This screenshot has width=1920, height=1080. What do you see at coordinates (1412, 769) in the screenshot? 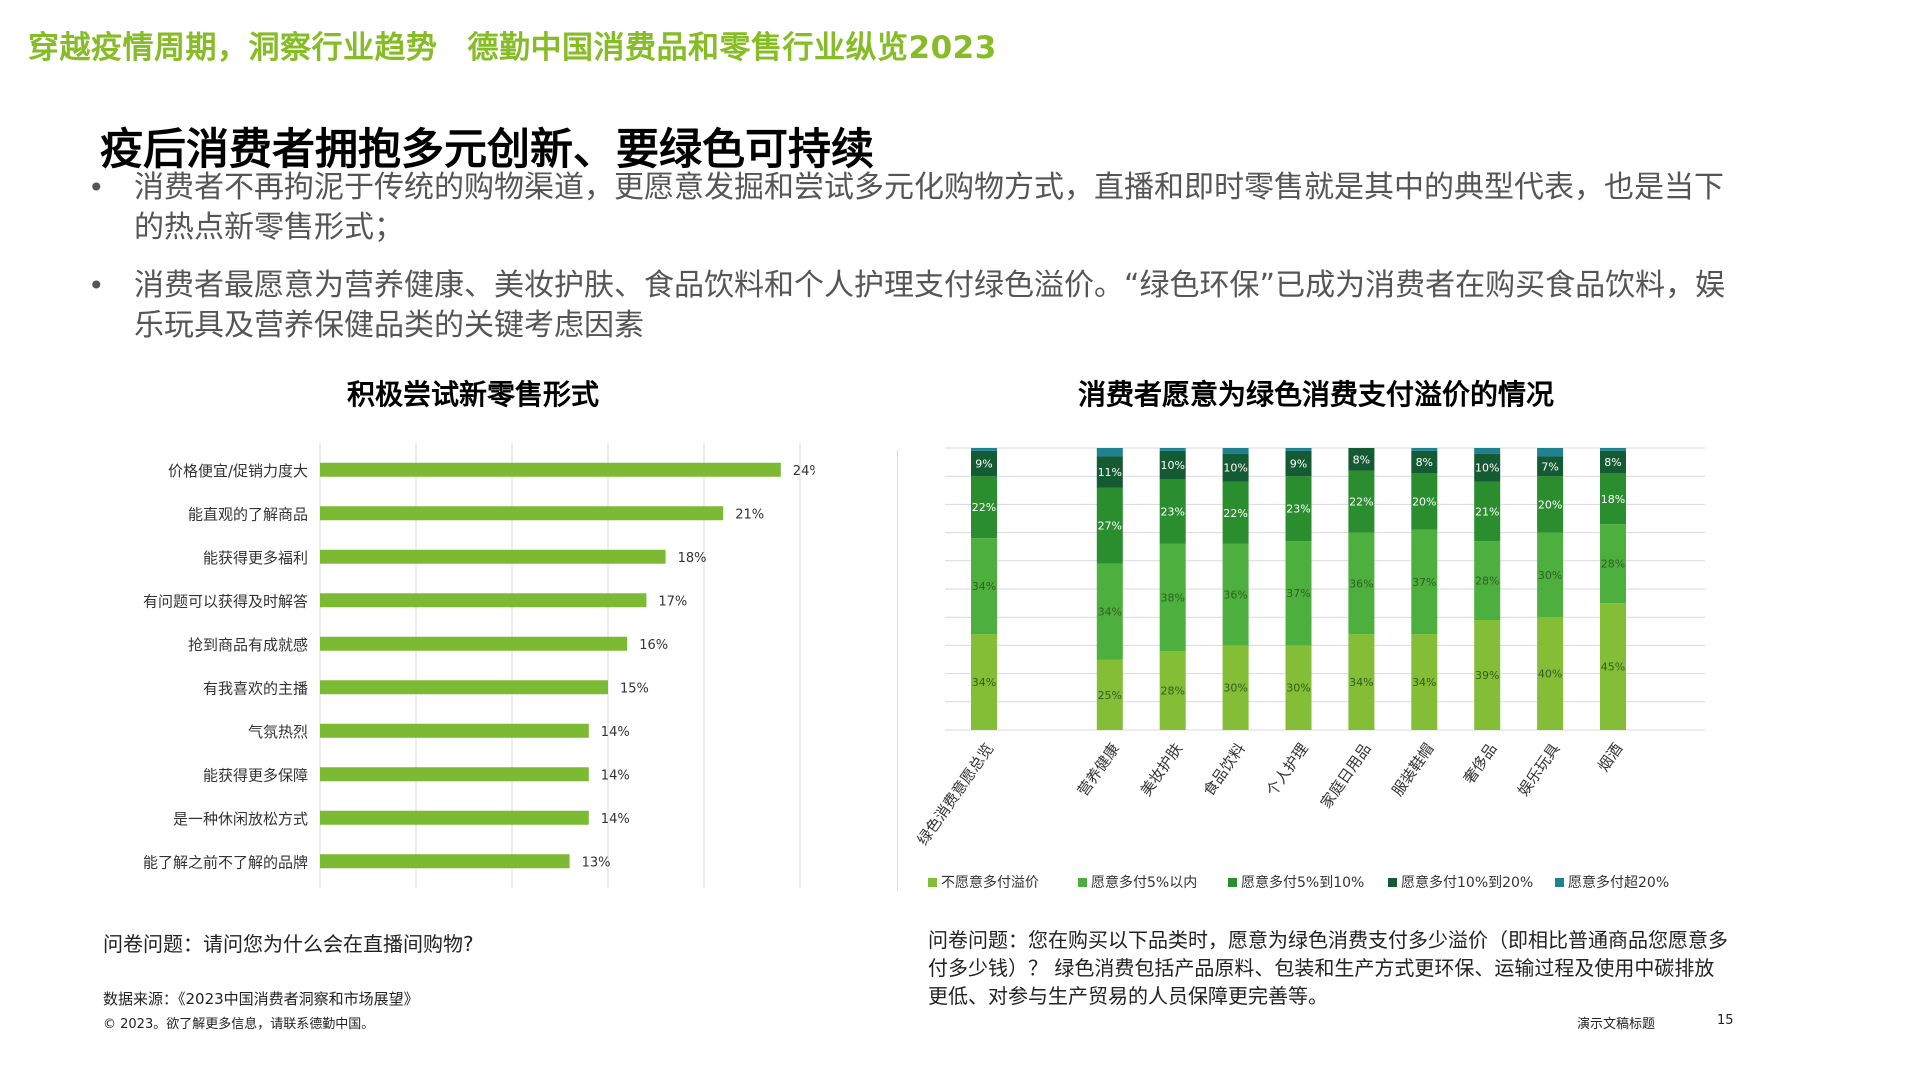
I see `category-label: 服装鞋帽` at bounding box center [1412, 769].